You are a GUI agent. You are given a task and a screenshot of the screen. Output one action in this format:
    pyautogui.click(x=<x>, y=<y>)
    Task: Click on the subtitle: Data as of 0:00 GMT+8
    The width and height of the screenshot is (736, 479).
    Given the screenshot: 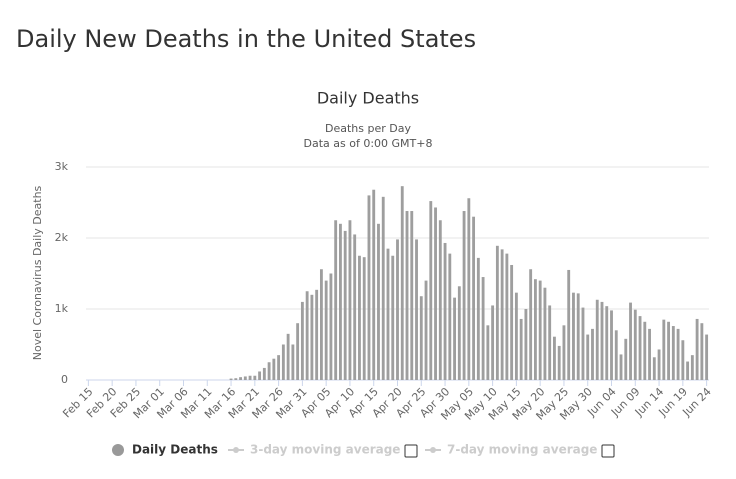 What is the action you would take?
    pyautogui.click(x=368, y=143)
    